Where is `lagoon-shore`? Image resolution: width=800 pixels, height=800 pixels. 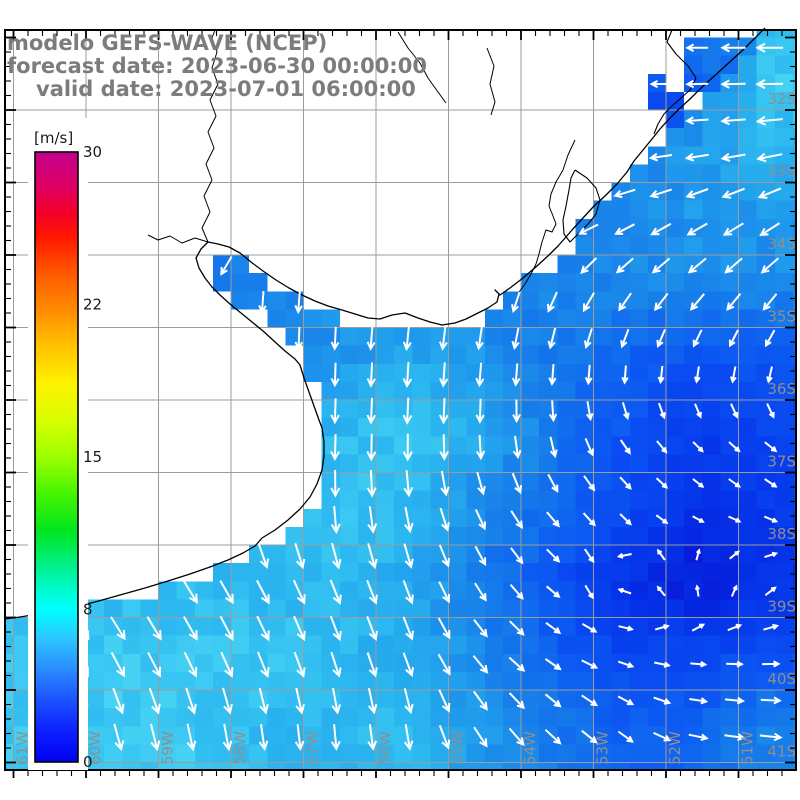
lagoon-shore is located at coordinates (581, 206).